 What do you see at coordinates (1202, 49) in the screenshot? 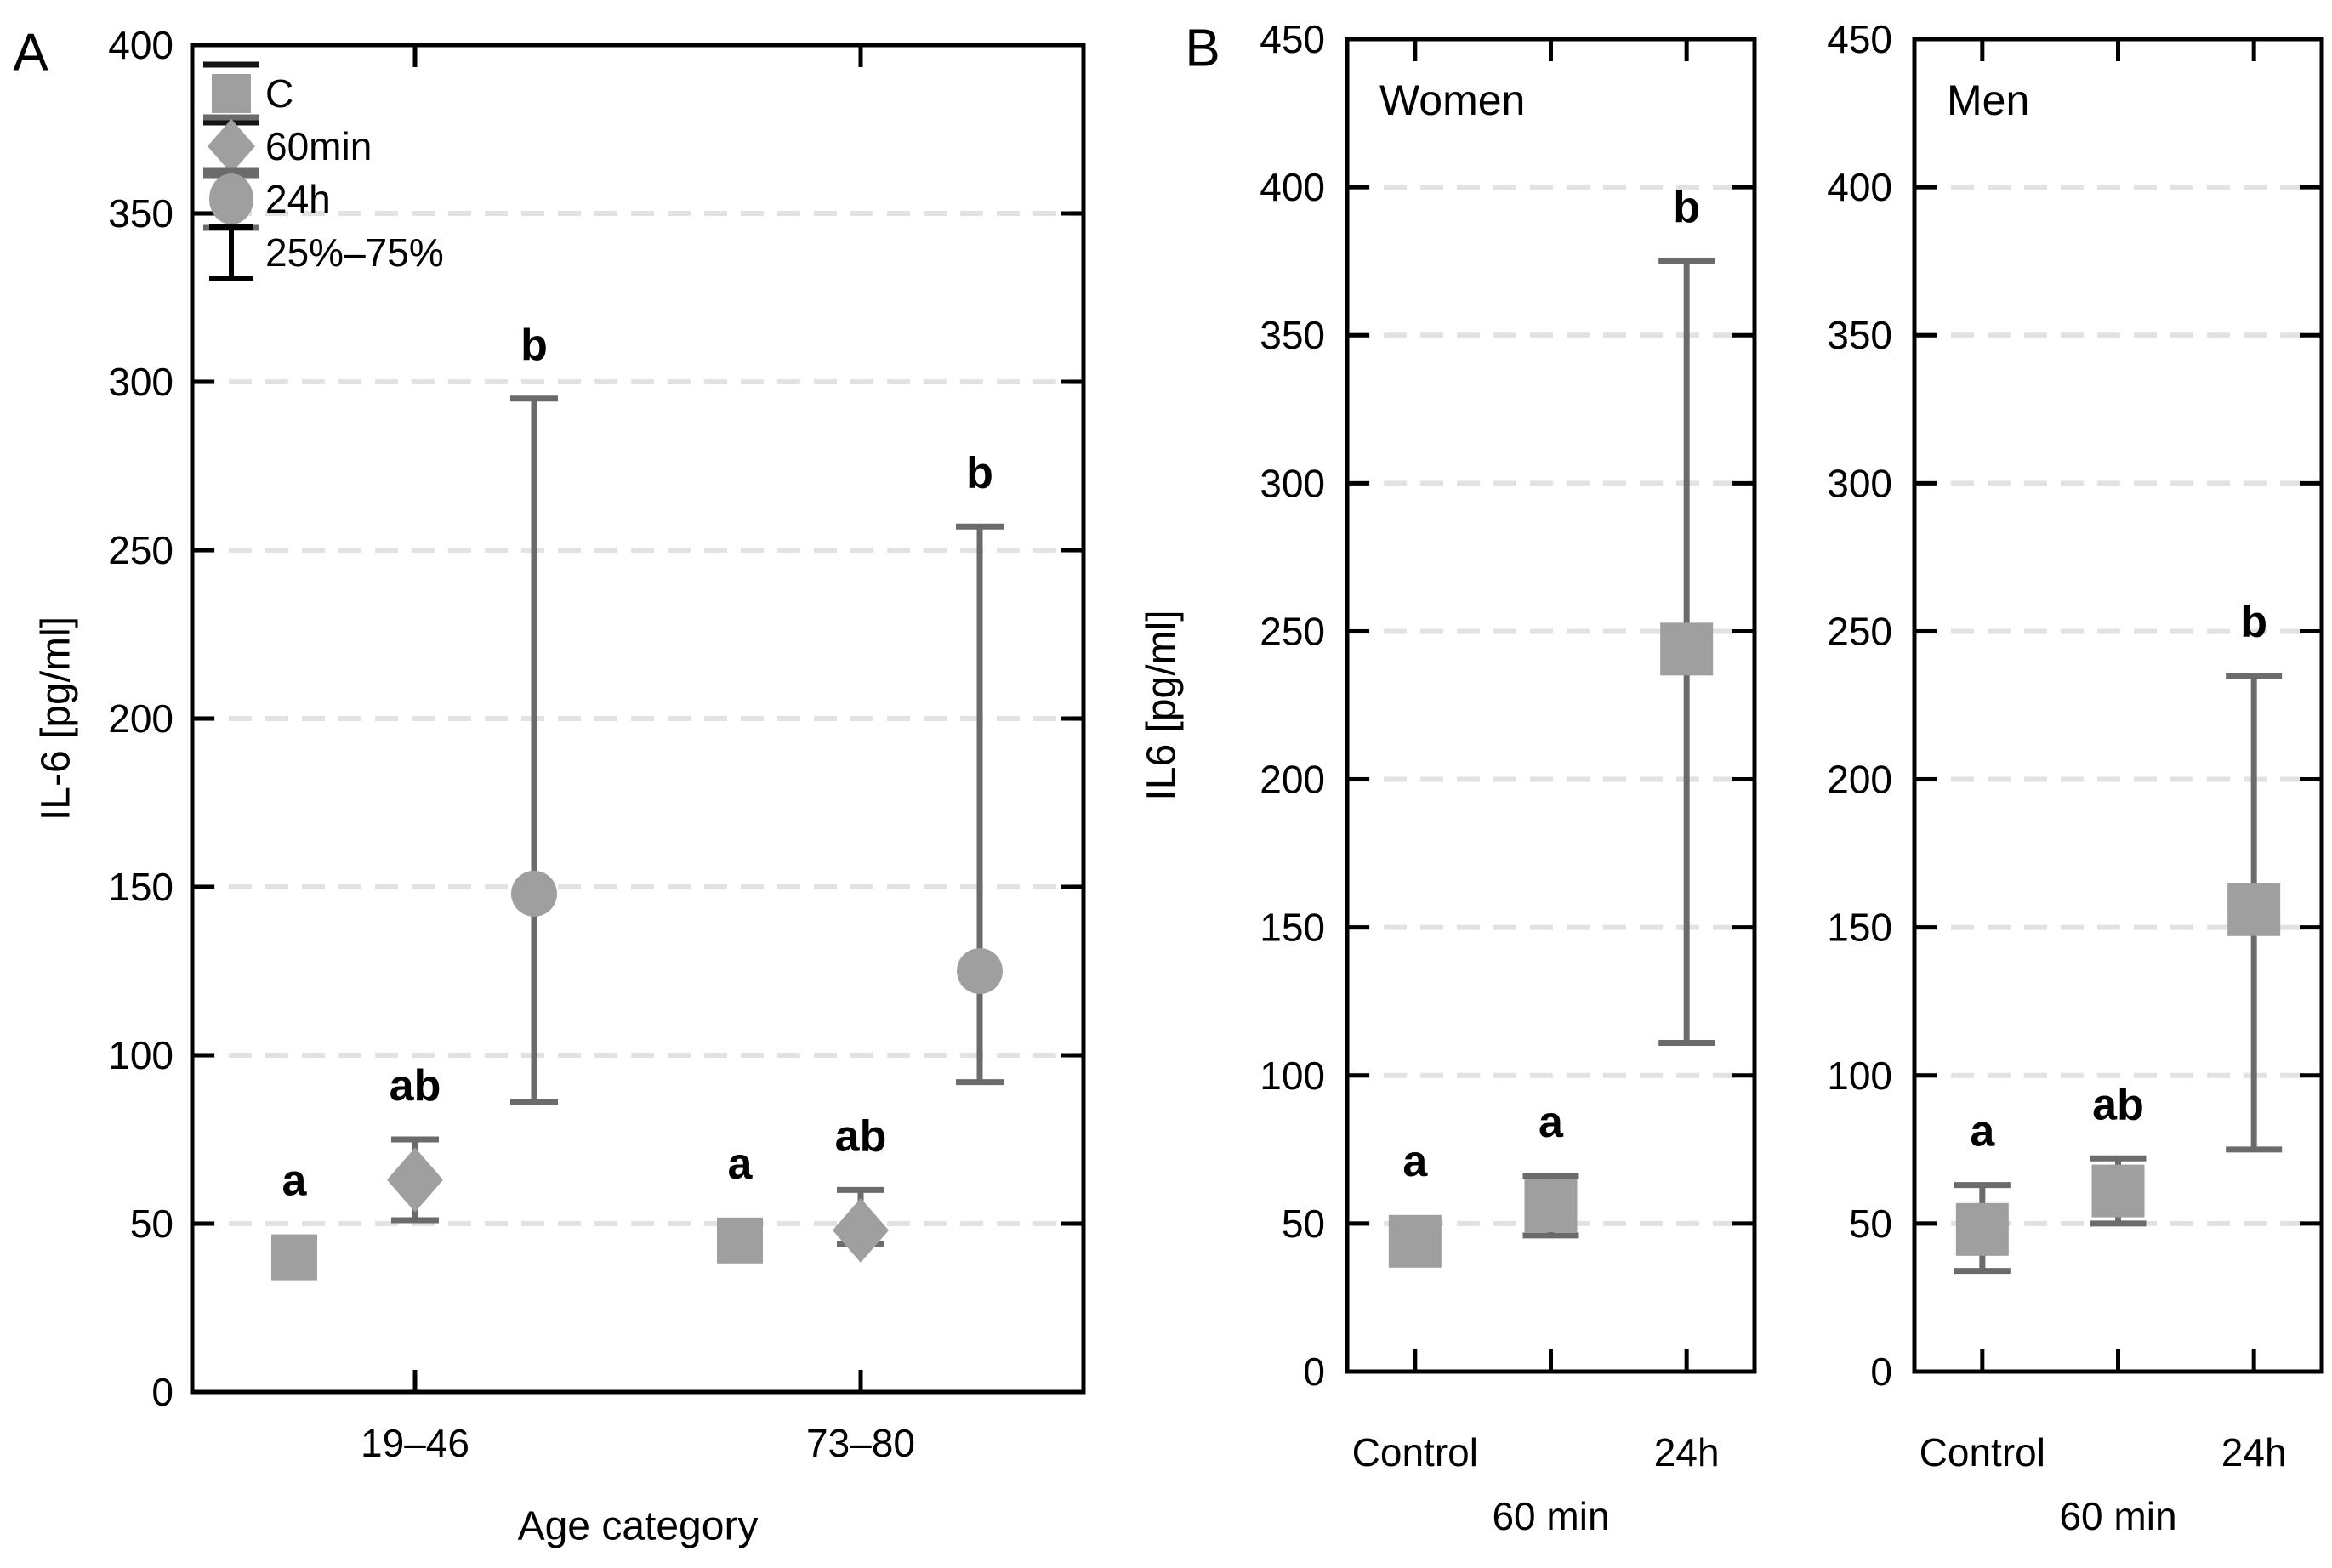
I see `panel-letter-b: B` at bounding box center [1202, 49].